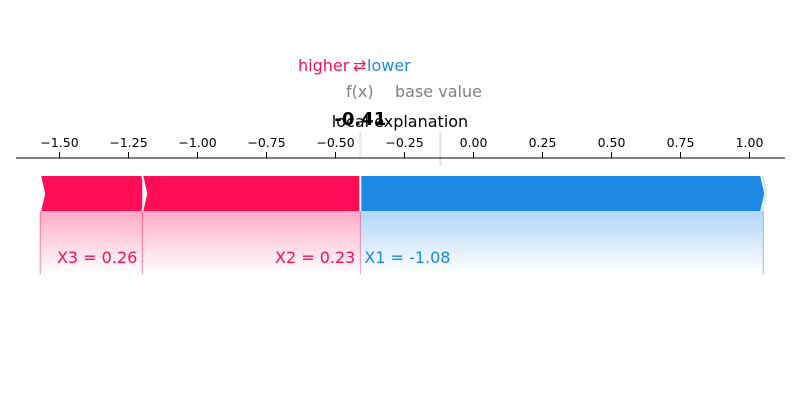 Image resolution: width=800 pixels, height=400 pixels. I want to click on x-tick-label: −1.00, so click(197, 142).